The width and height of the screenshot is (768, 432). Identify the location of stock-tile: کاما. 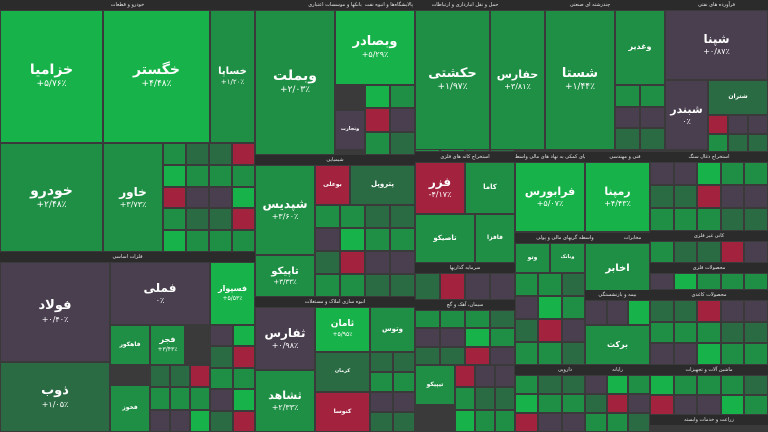
(490, 188).